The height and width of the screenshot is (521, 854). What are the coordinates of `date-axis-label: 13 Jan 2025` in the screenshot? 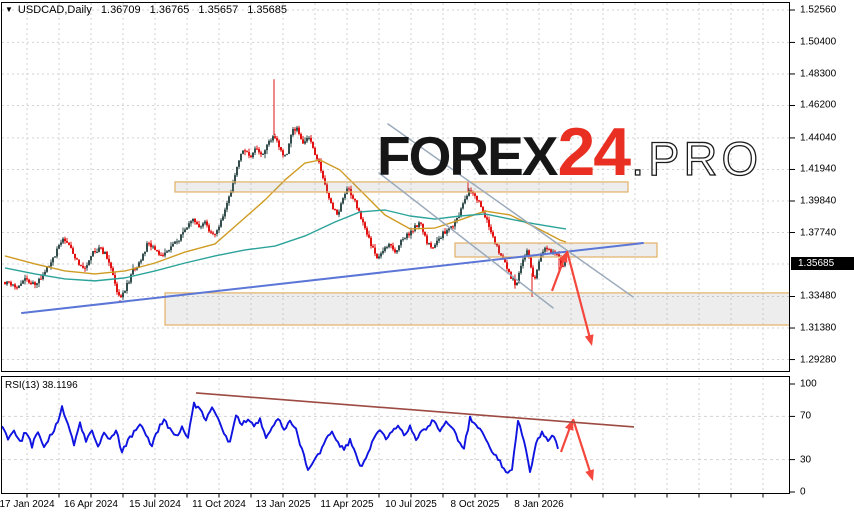 It's located at (283, 504).